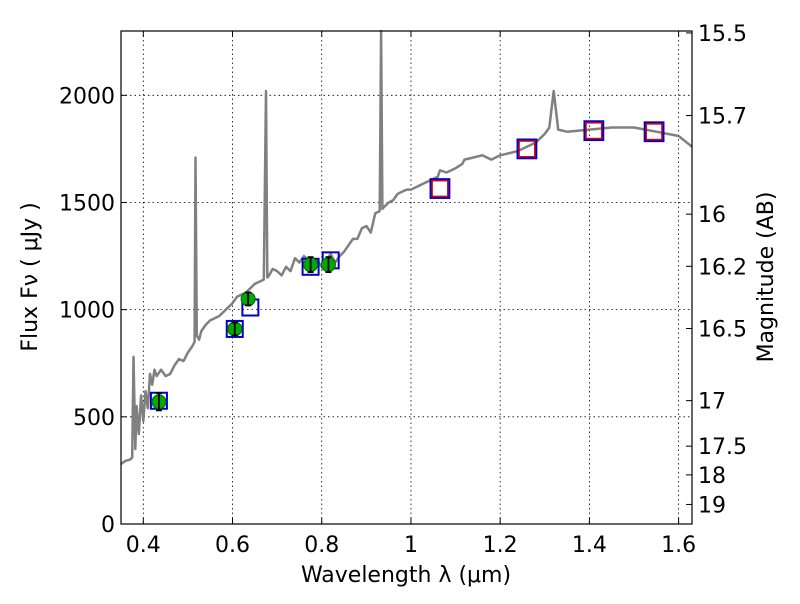 The height and width of the screenshot is (604, 800). What do you see at coordinates (411, 545) in the screenshot?
I see `x-tick-label: 1` at bounding box center [411, 545].